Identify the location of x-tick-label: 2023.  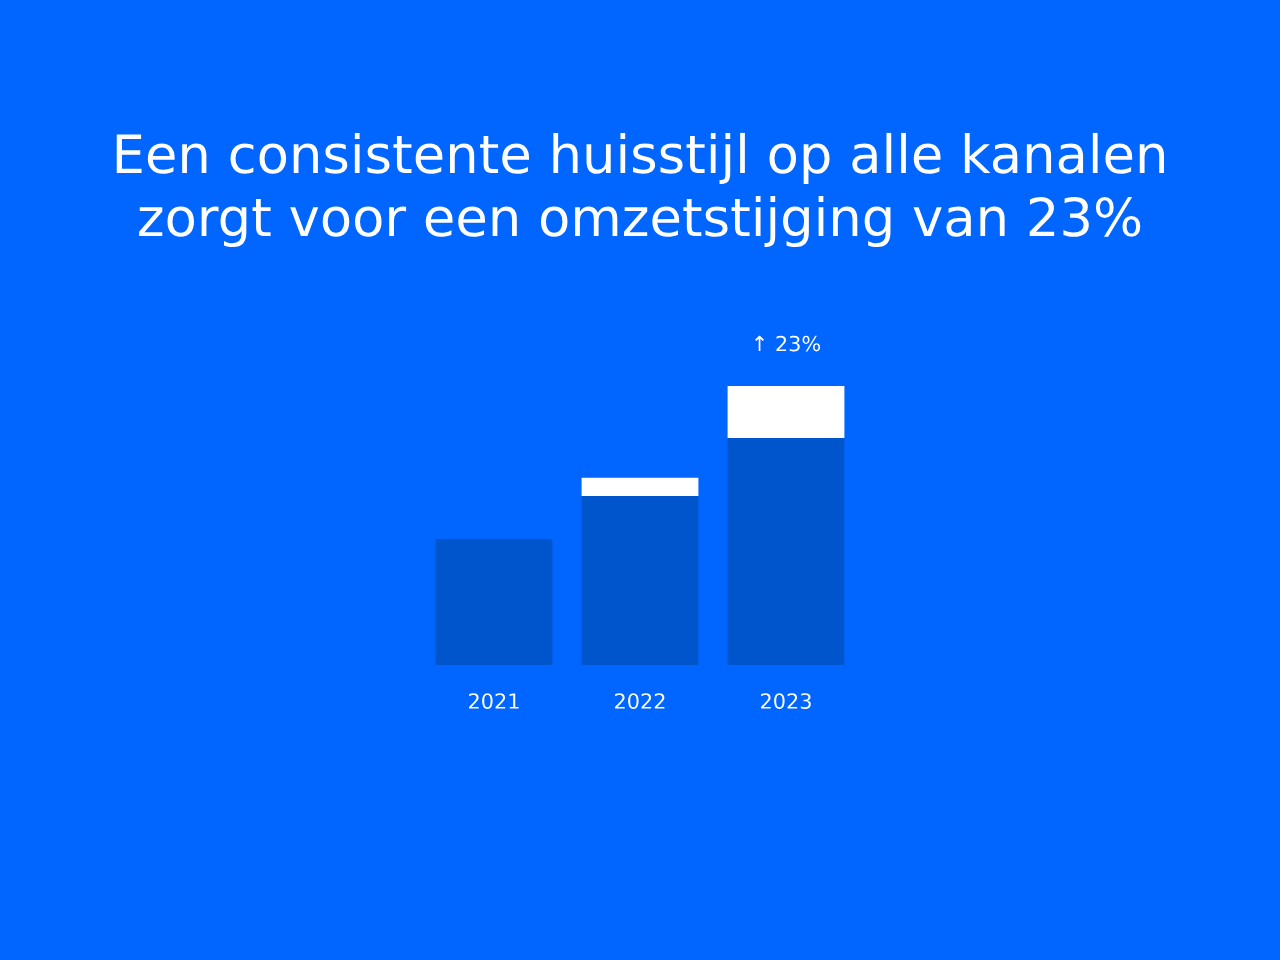
(786, 701).